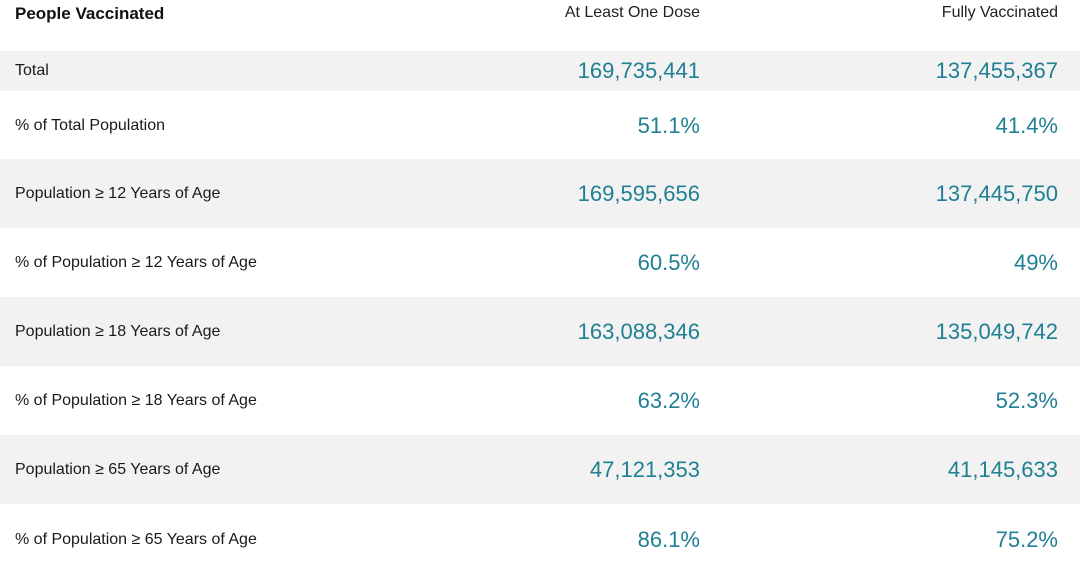 This screenshot has width=1080, height=587. I want to click on header-fully-vaccinated: Fully Vaccinated, so click(999, 12).